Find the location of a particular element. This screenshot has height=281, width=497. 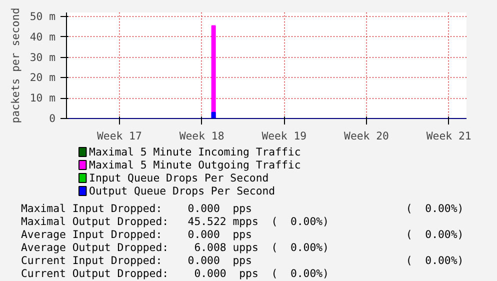

y-tick-label: 40 m is located at coordinates (43, 37).